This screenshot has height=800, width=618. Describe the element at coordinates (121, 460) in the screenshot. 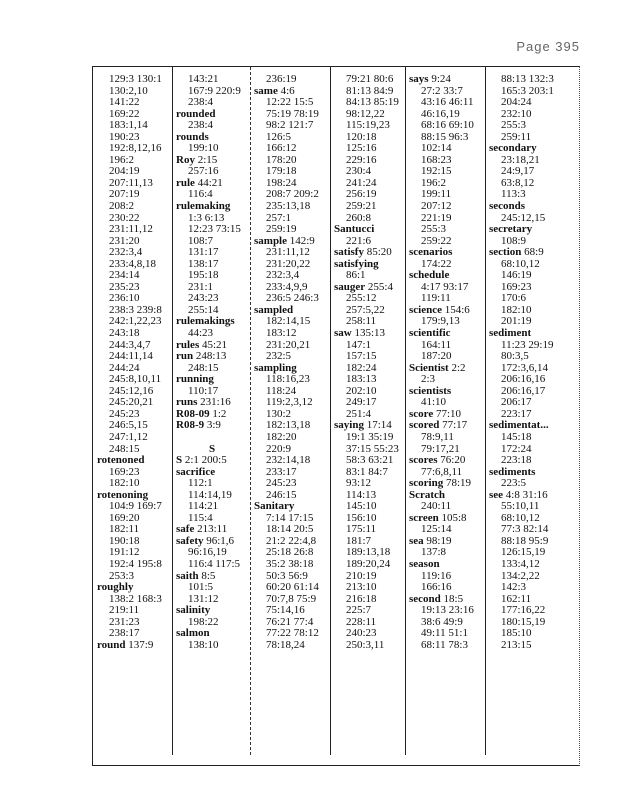

I see `index-term: rotenoned` at that location.